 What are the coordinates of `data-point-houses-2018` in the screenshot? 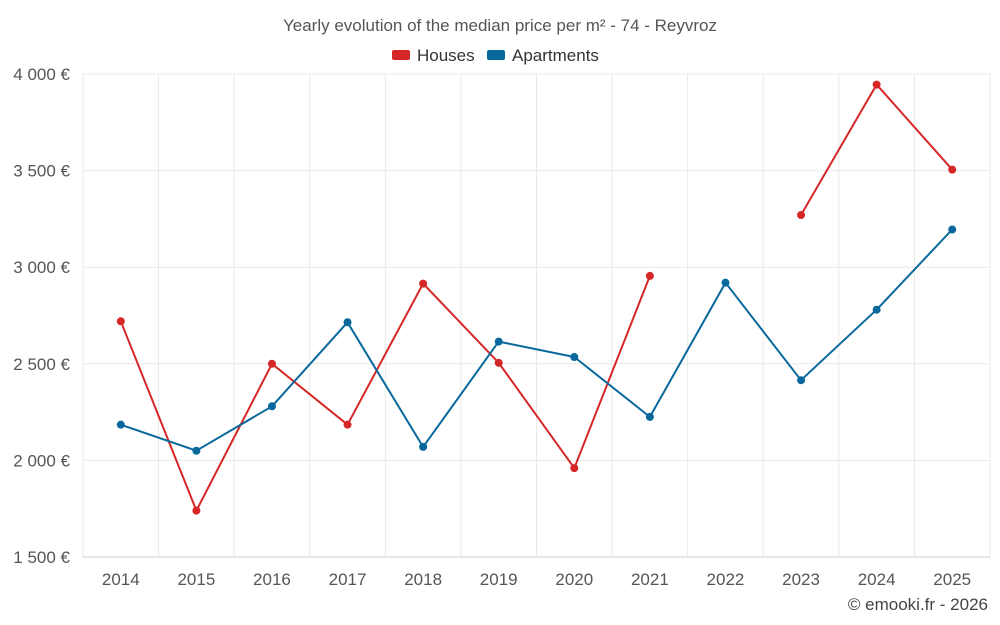 It's located at (423, 283).